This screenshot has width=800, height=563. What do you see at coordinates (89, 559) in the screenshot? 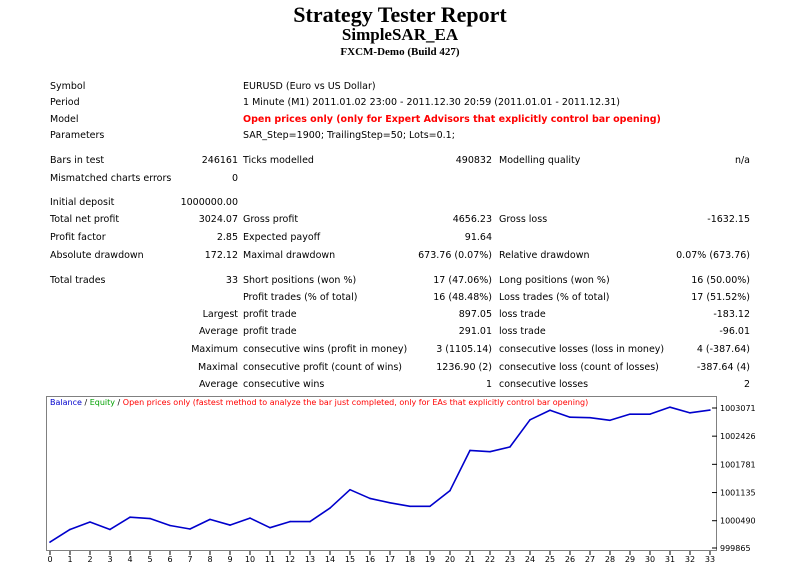
I see `x-tick-label: 2` at bounding box center [89, 559].